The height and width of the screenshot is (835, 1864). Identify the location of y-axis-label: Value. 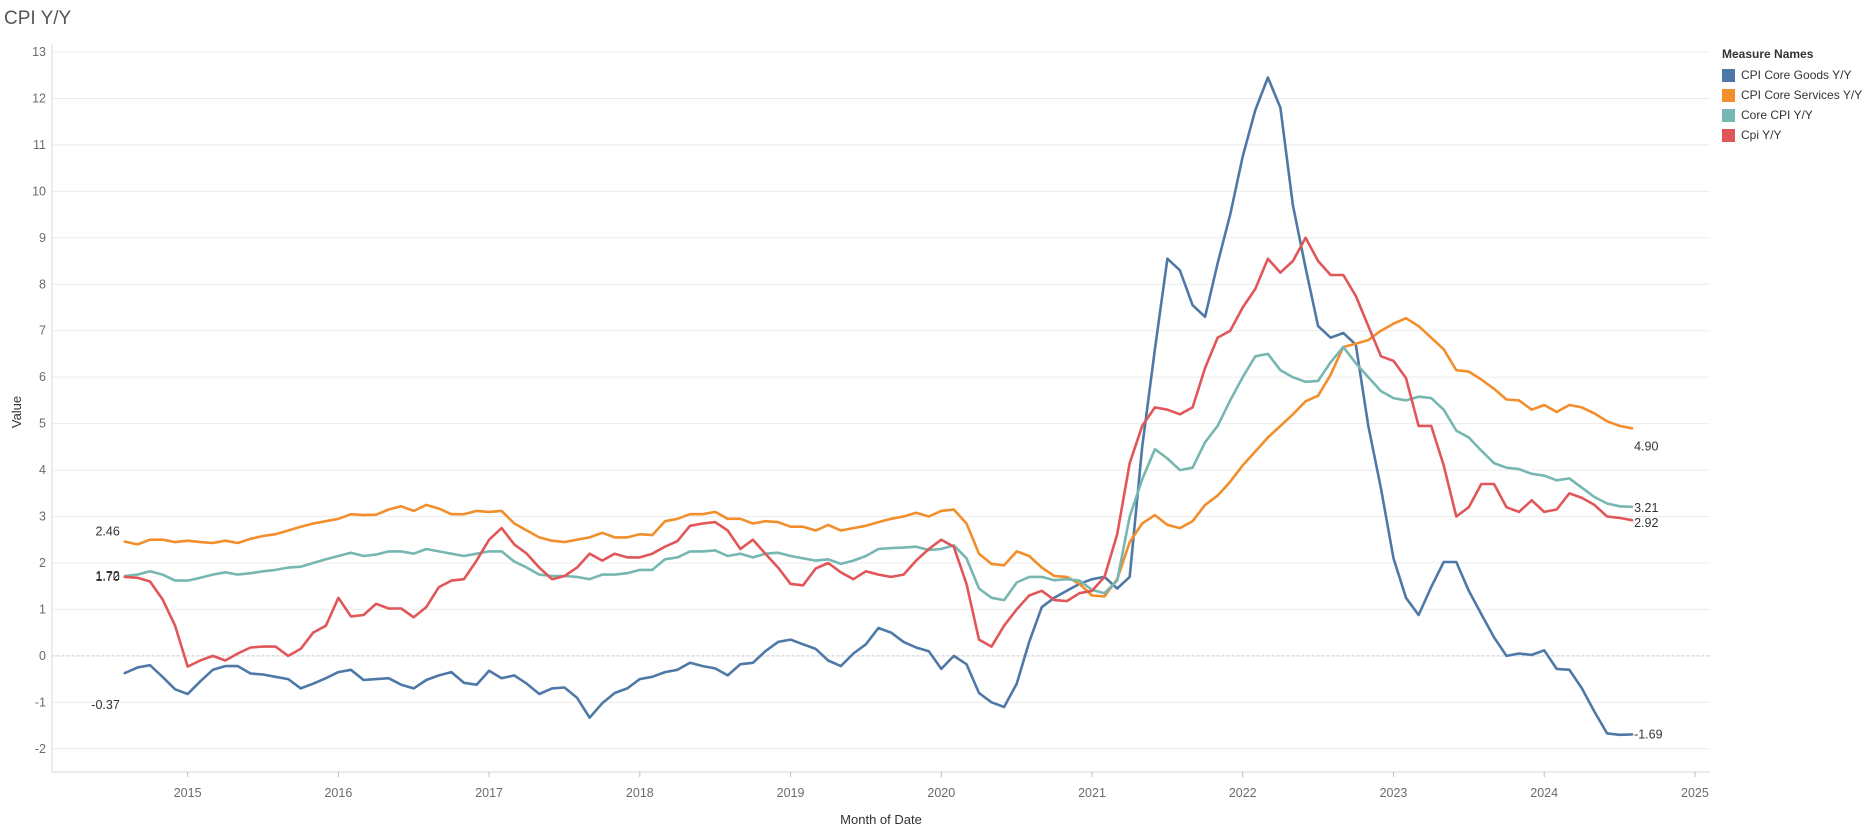
(16, 412).